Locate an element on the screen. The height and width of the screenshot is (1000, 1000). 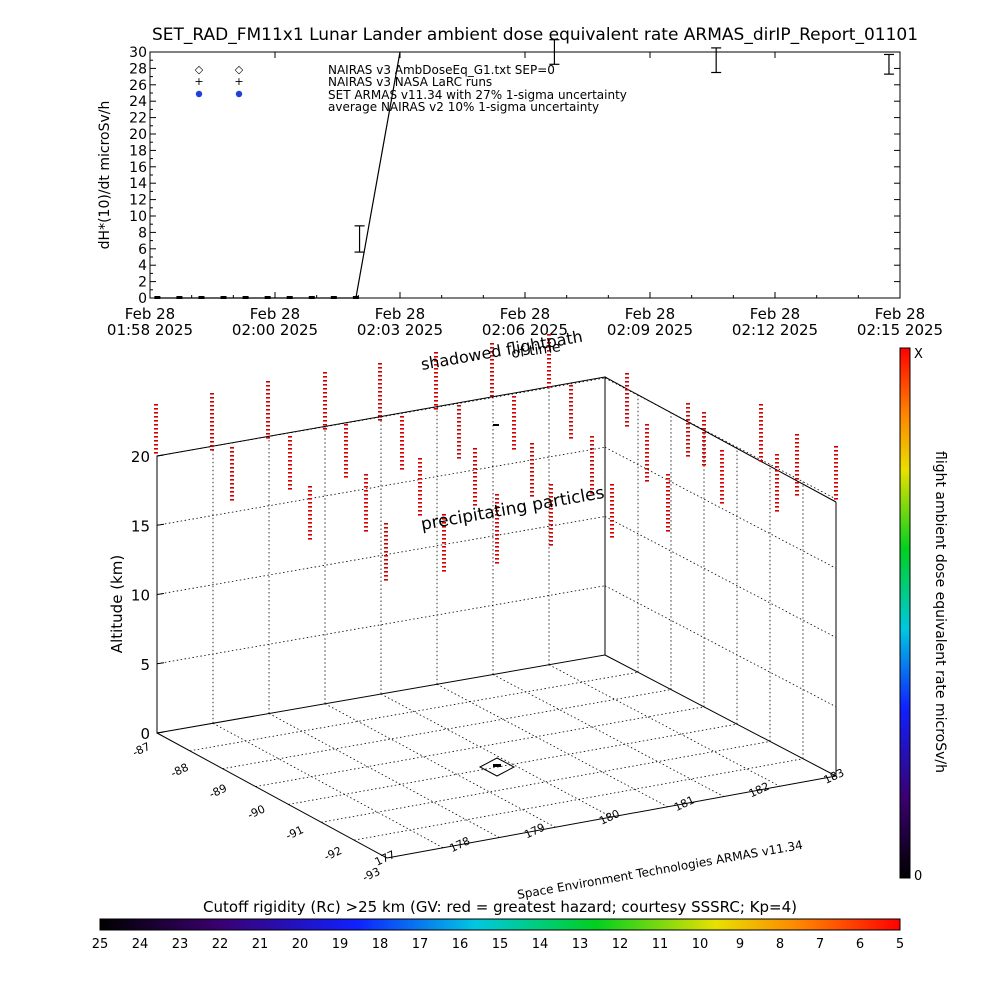
top-y-tick-label: 24 is located at coordinates (138, 102).